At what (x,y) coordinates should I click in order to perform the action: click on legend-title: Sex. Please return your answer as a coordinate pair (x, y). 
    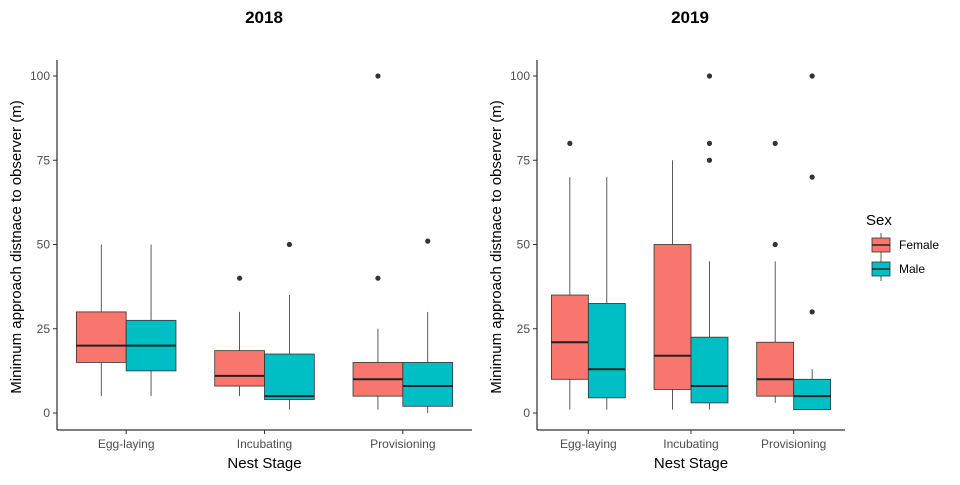
    Looking at the image, I should click on (879, 220).